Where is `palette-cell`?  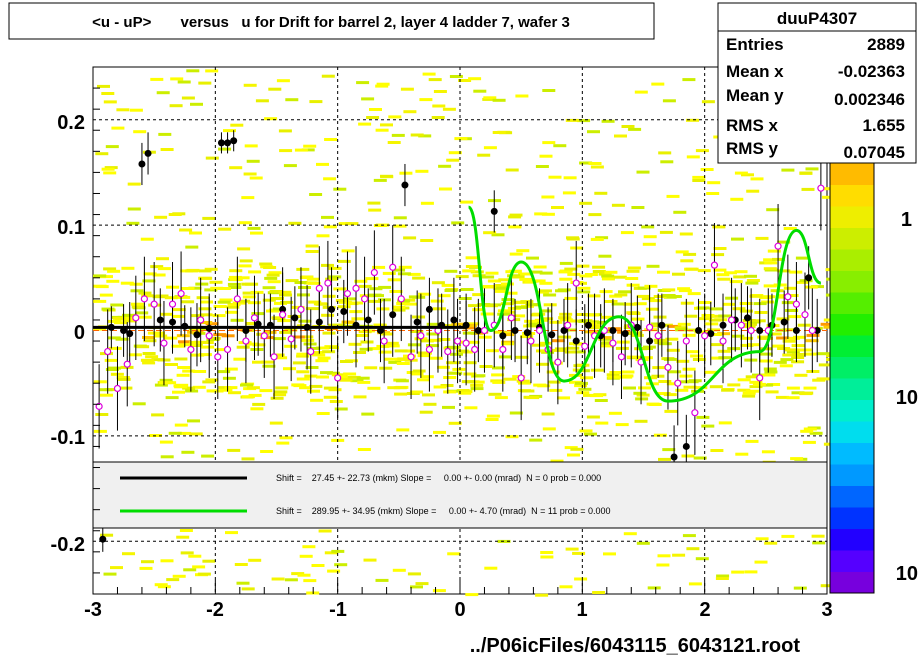
palette-cell is located at coordinates (852, 238).